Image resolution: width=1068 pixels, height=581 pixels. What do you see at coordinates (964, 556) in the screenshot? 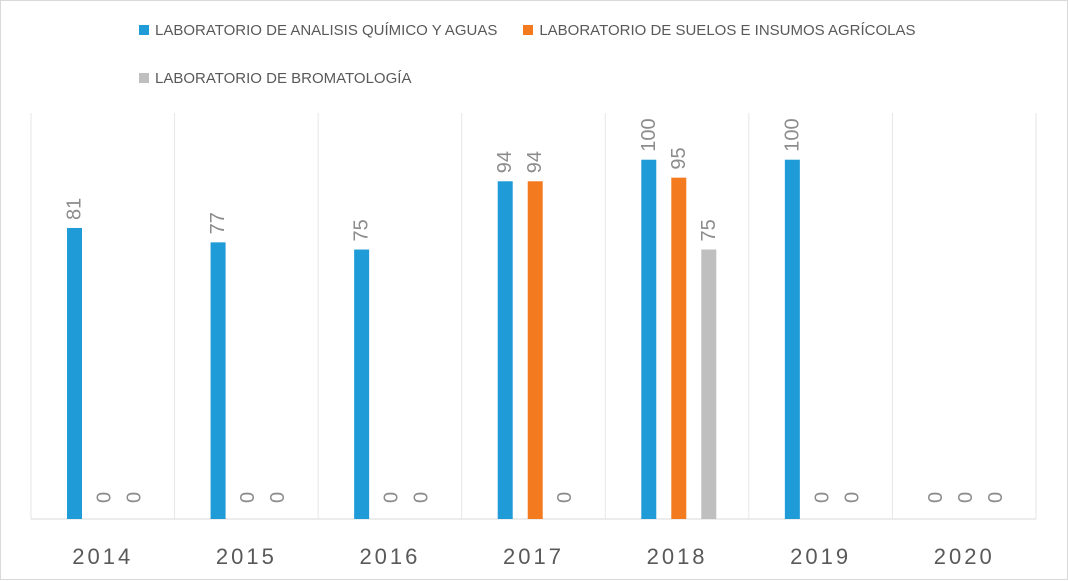
I see `x-tick-label: 2020` at bounding box center [964, 556].